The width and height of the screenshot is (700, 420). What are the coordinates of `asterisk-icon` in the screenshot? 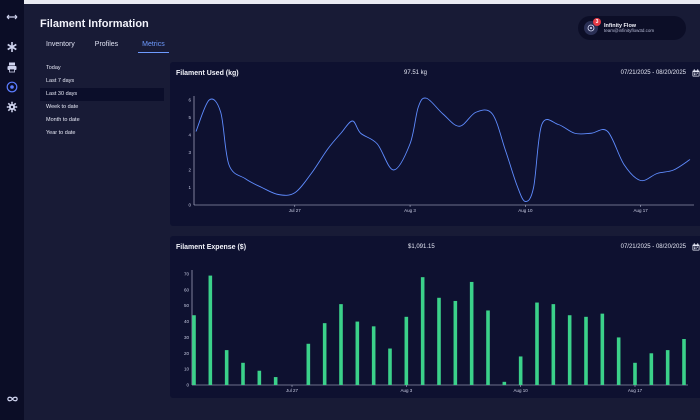 It's located at (12, 47).